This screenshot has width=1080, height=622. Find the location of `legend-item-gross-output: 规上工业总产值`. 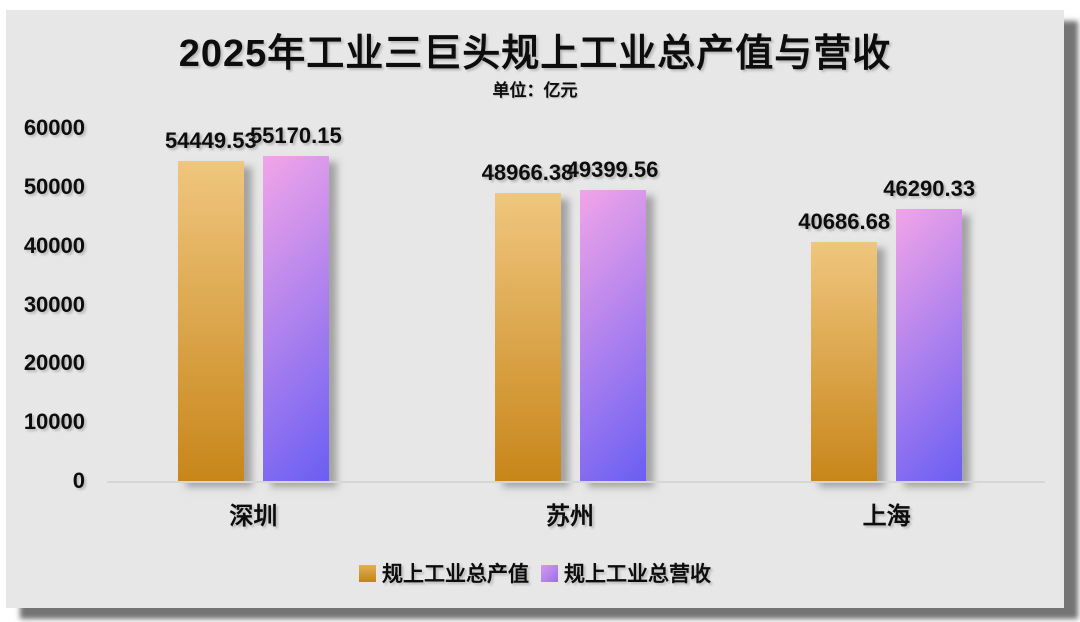

legend-item-gross-output: 规上工业总产值 is located at coordinates (444, 573).